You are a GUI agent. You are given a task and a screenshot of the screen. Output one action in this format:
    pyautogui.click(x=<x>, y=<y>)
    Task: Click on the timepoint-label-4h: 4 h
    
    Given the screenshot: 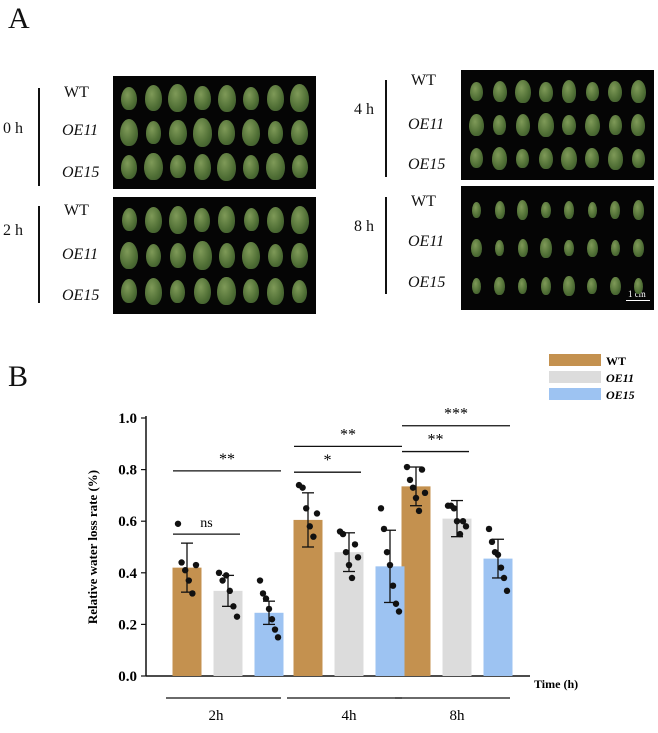 What is the action you would take?
    pyautogui.click(x=364, y=109)
    